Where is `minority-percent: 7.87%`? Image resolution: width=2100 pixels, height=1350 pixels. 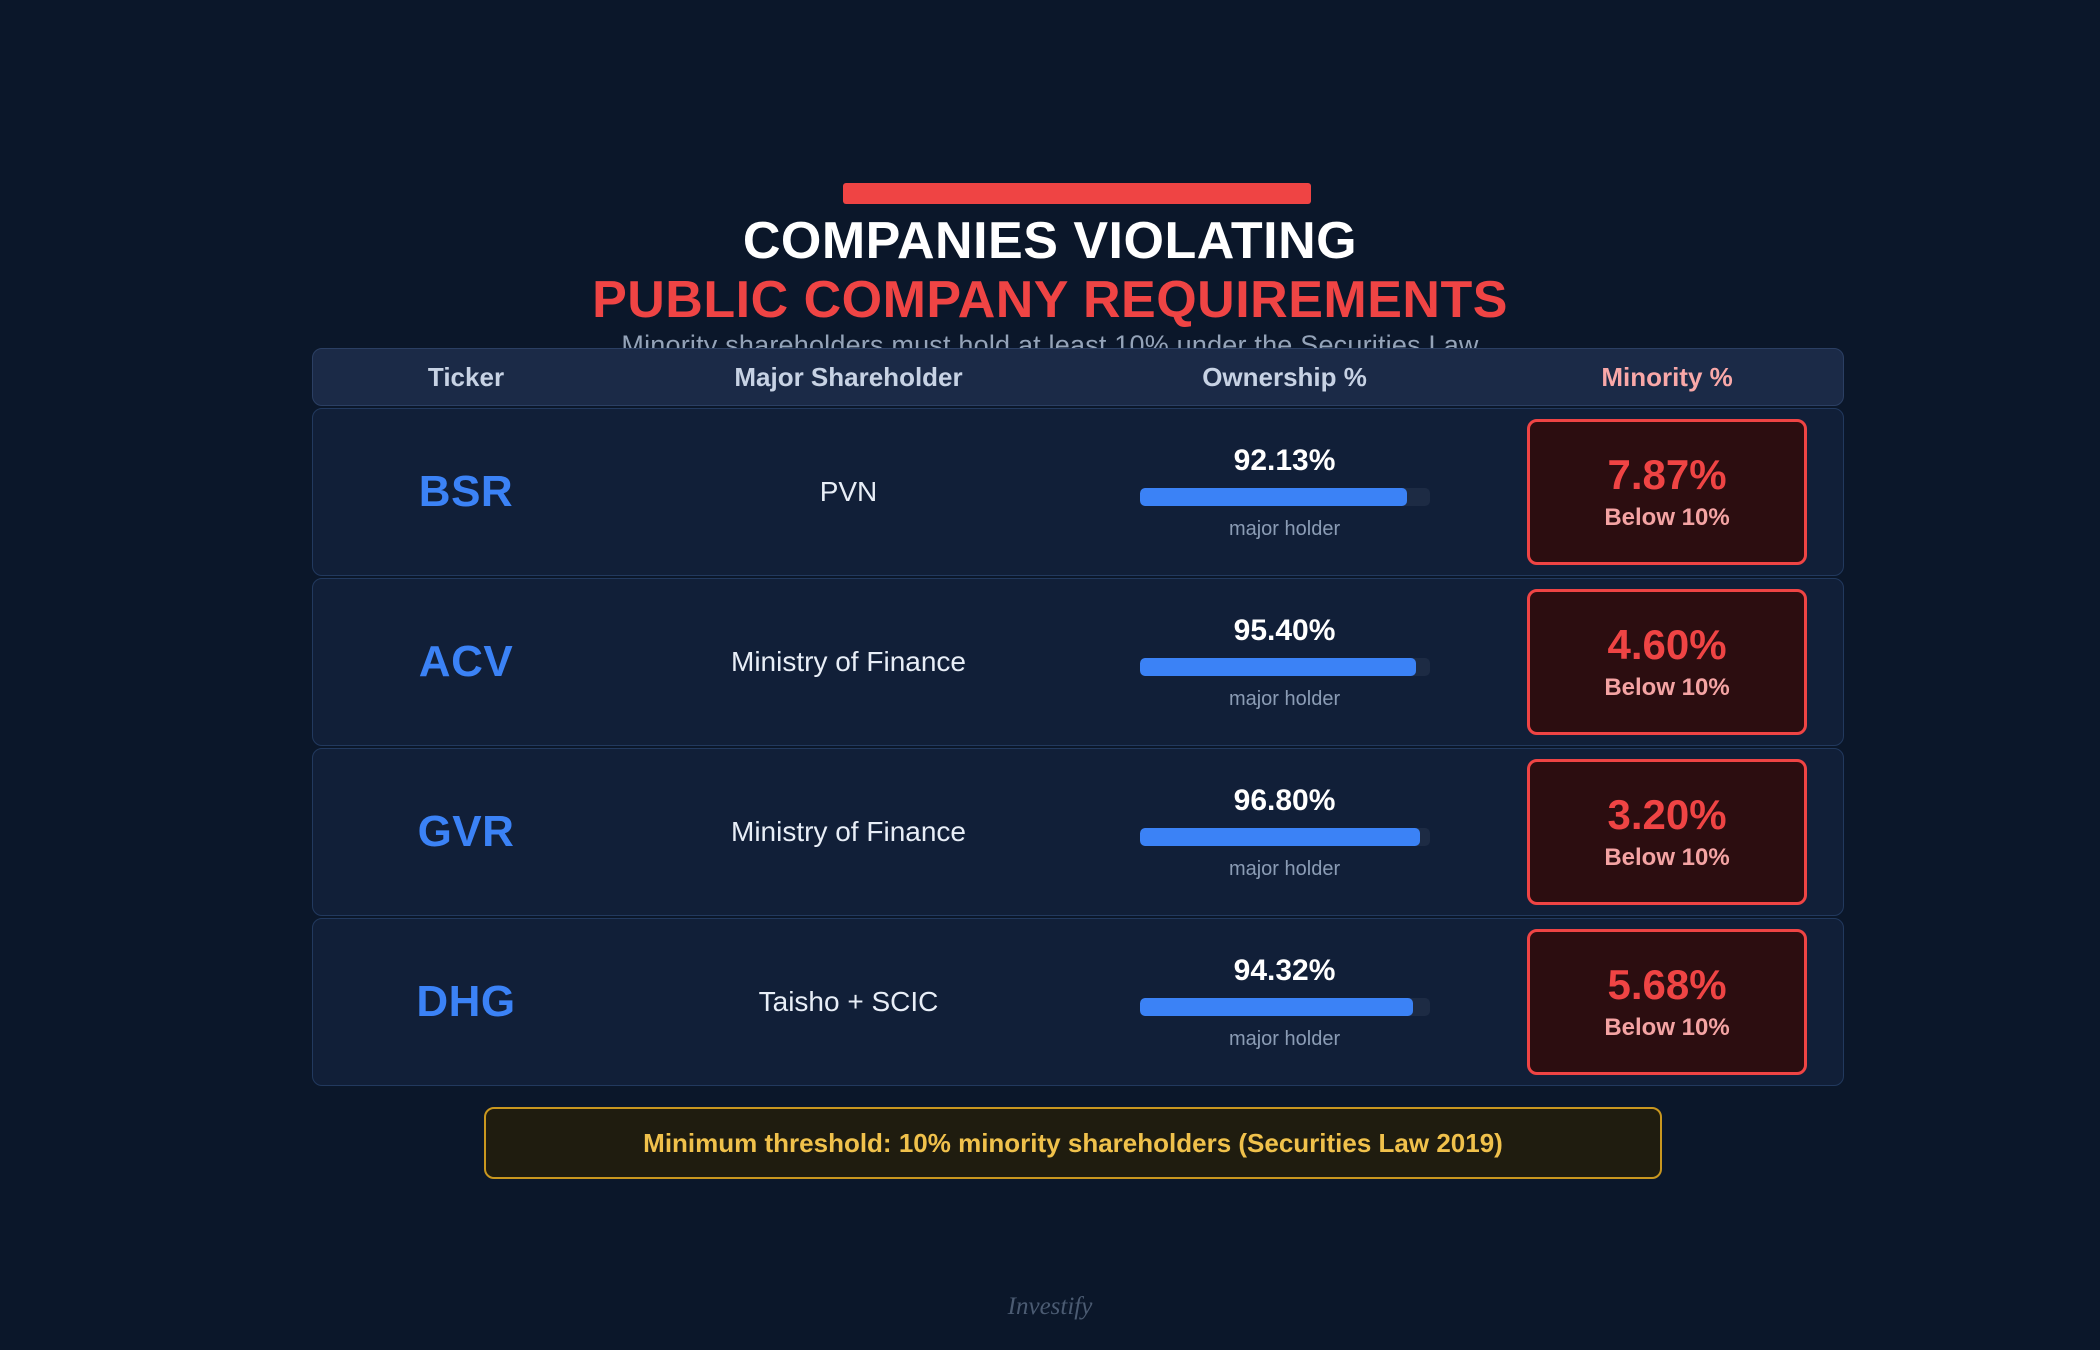 minority-percent: 7.87% is located at coordinates (1667, 474).